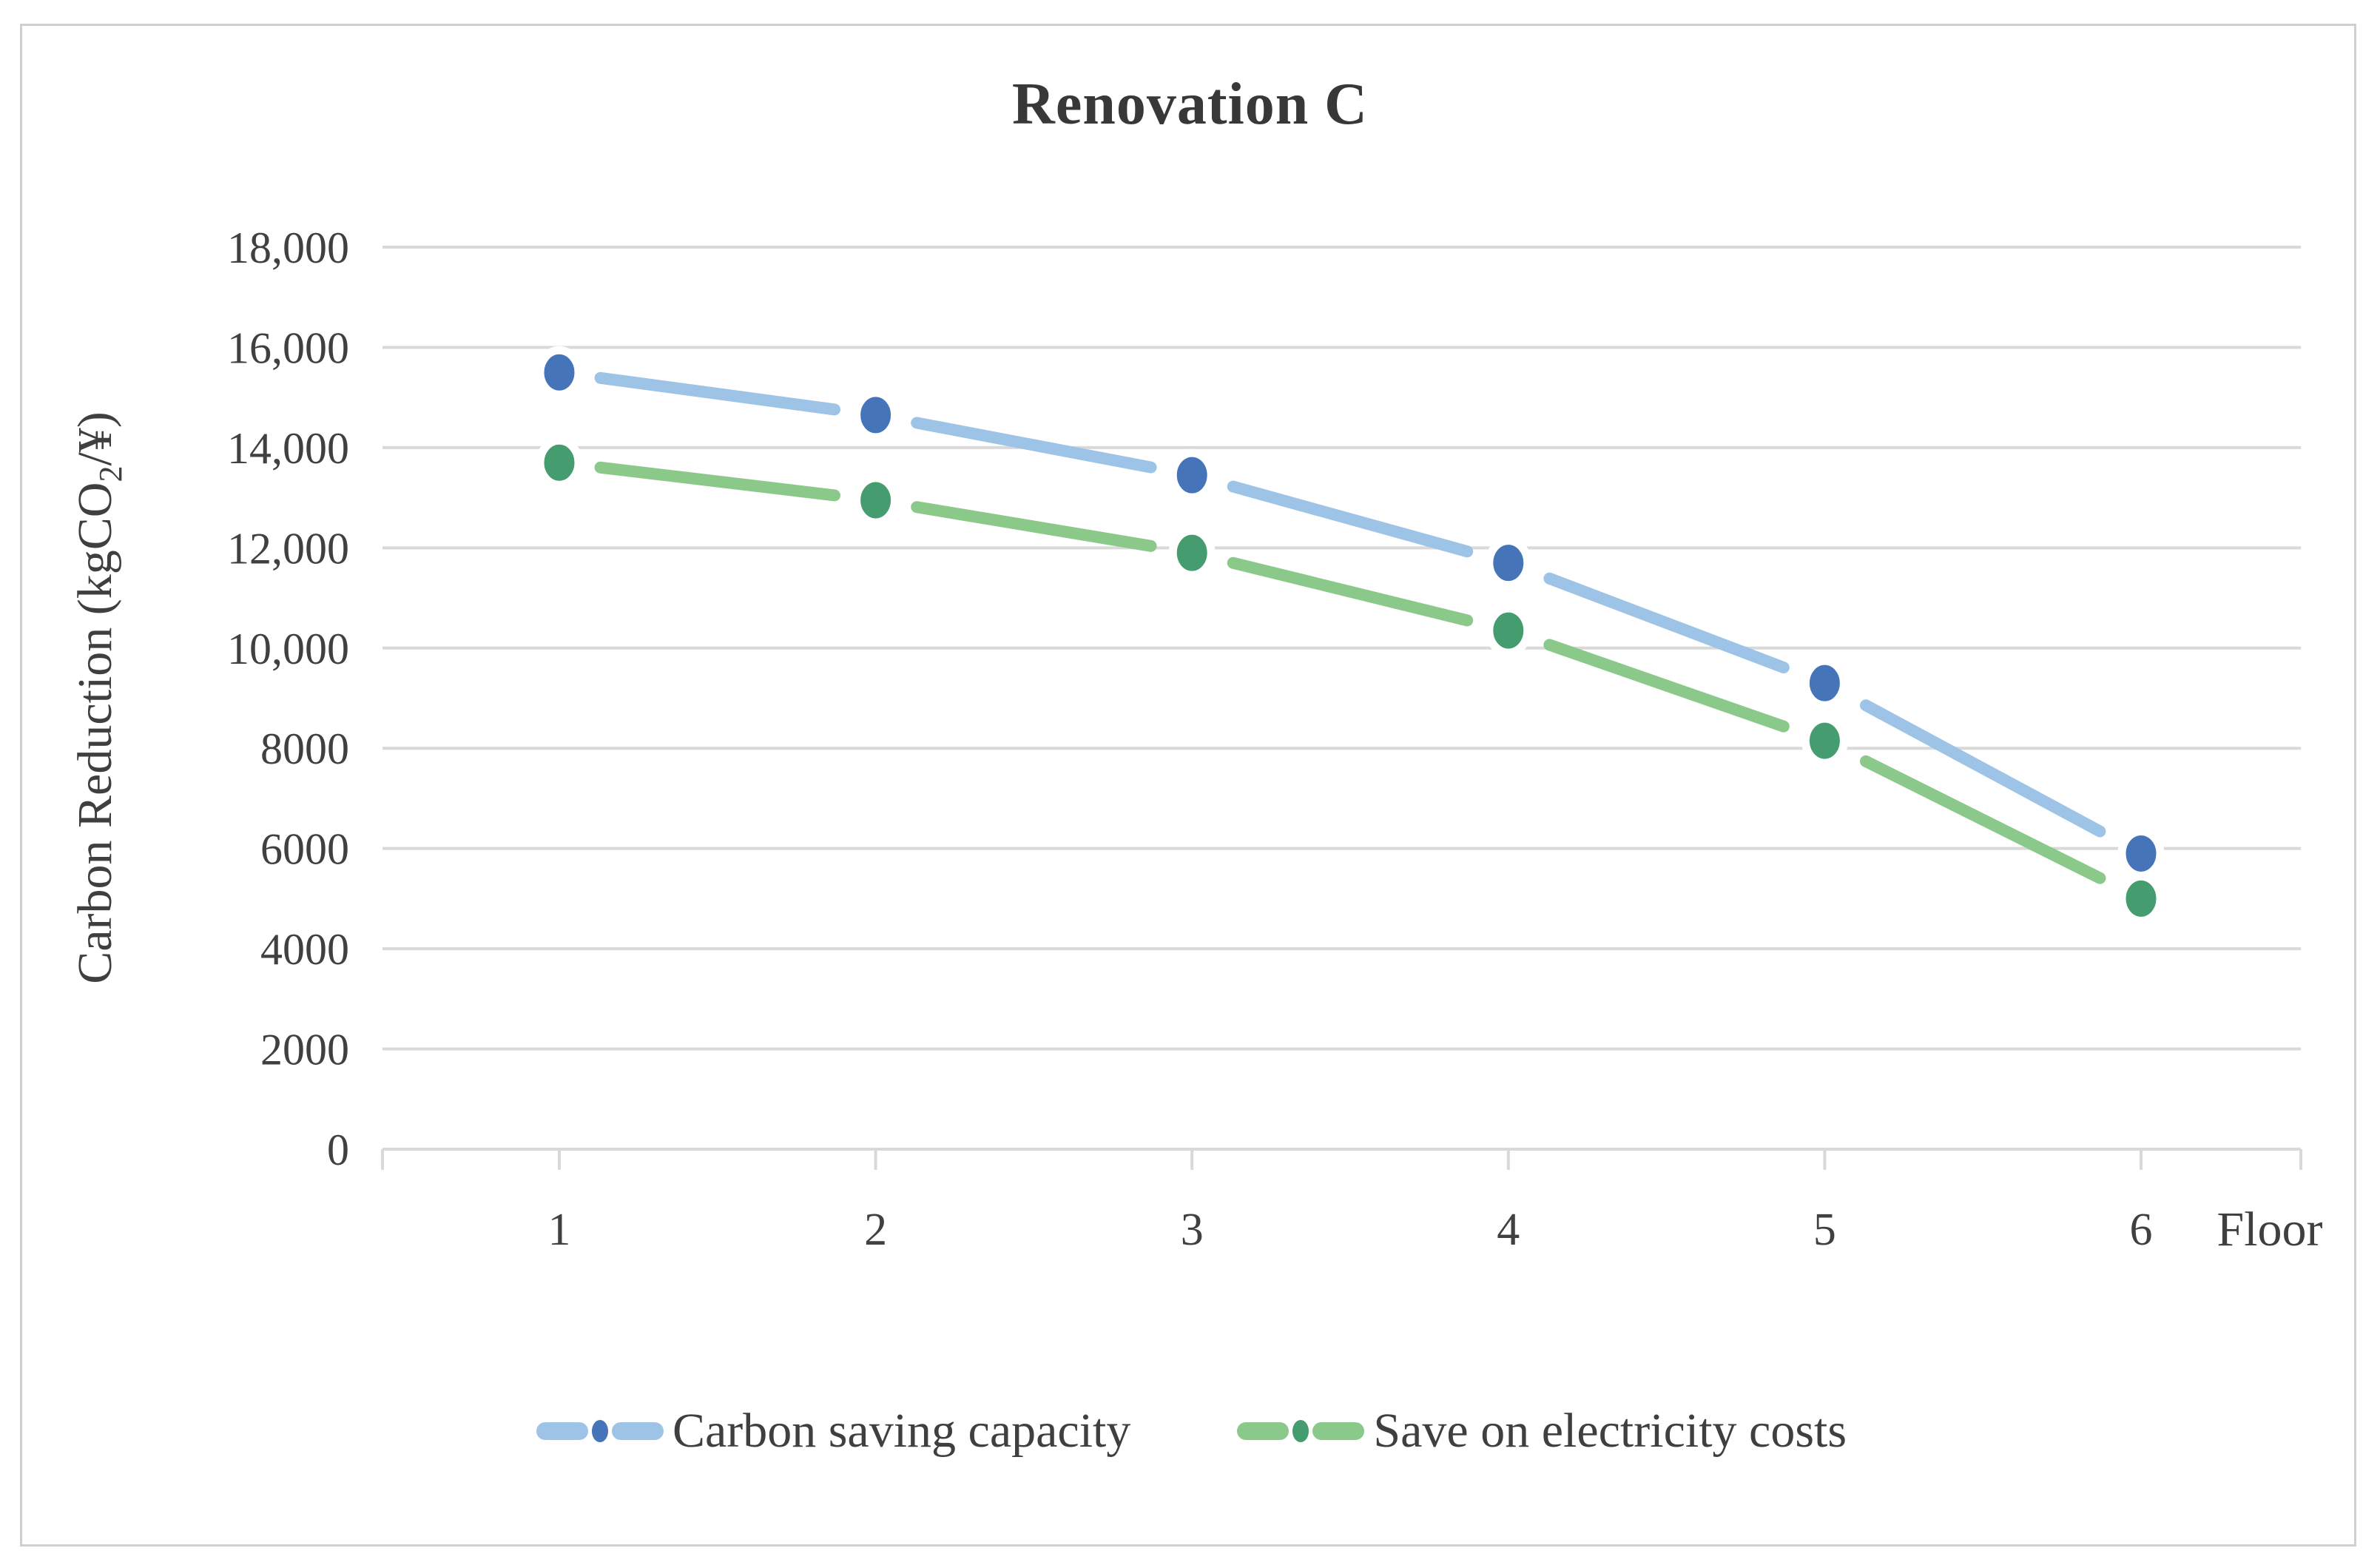  Describe the element at coordinates (305, 748) in the screenshot. I see `y-tick-label: 8000` at that location.